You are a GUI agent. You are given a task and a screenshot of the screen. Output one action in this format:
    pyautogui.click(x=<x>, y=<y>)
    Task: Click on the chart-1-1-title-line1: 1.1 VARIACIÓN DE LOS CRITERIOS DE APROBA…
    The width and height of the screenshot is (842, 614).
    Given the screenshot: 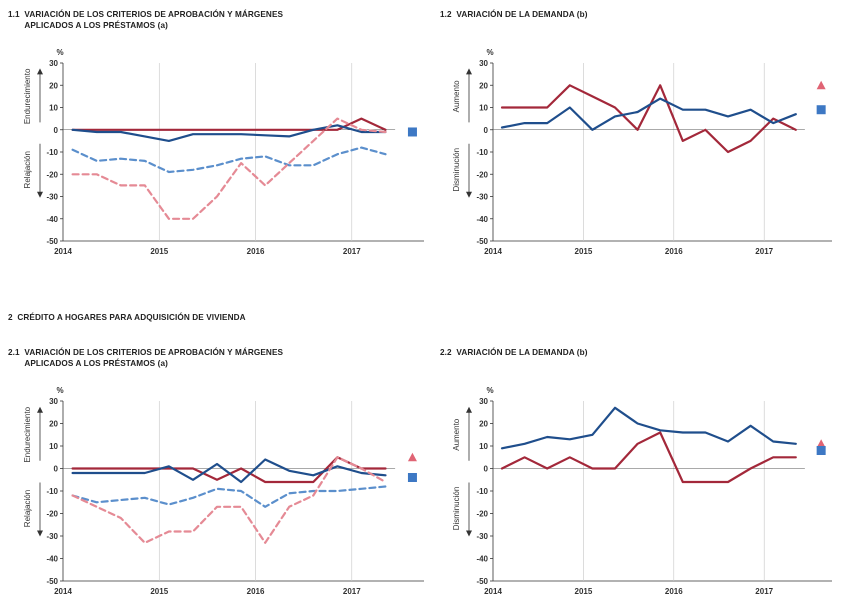 What is the action you would take?
    pyautogui.click(x=146, y=14)
    